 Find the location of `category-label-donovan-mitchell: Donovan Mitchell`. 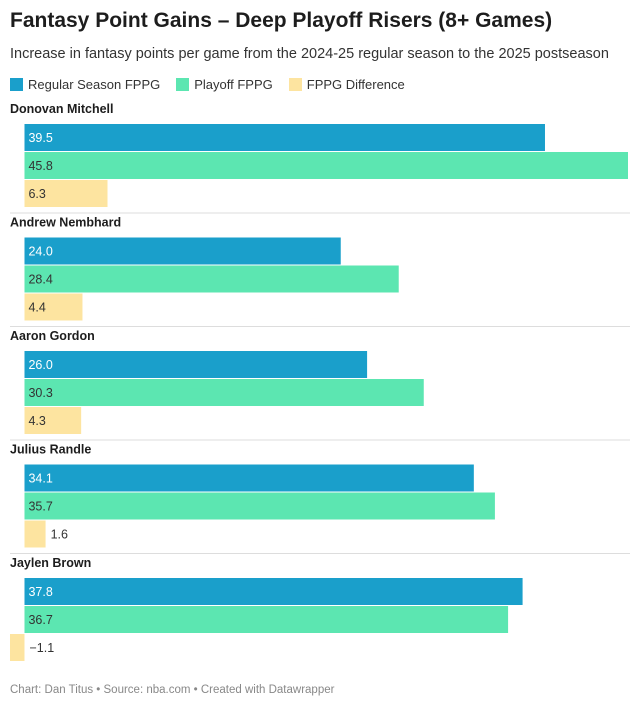

category-label-donovan-mitchell: Donovan Mitchell is located at coordinates (61, 109).